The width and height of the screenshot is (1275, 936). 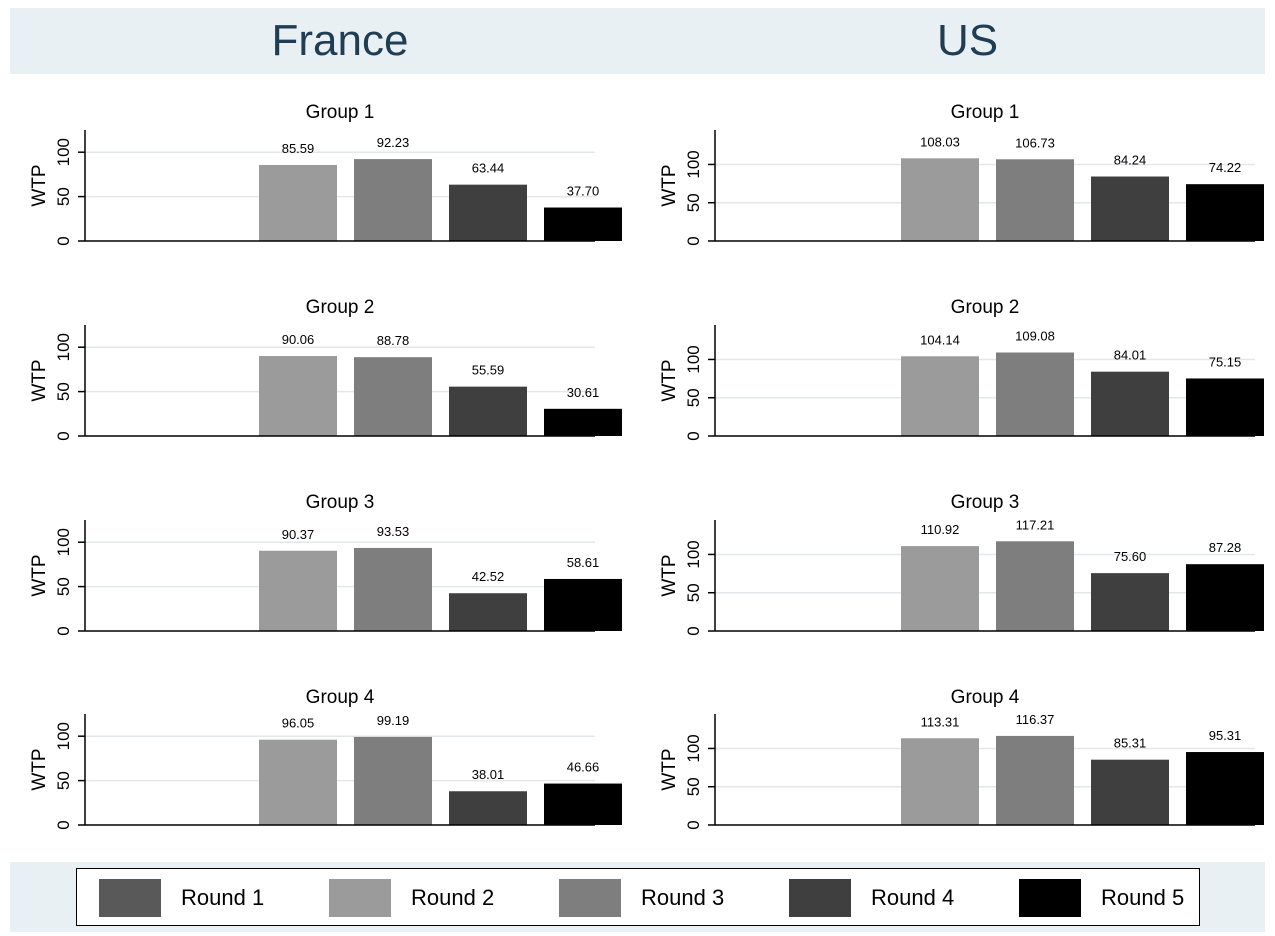 I want to click on y-tick-label-france-g3-50: 50, so click(x=63, y=586).